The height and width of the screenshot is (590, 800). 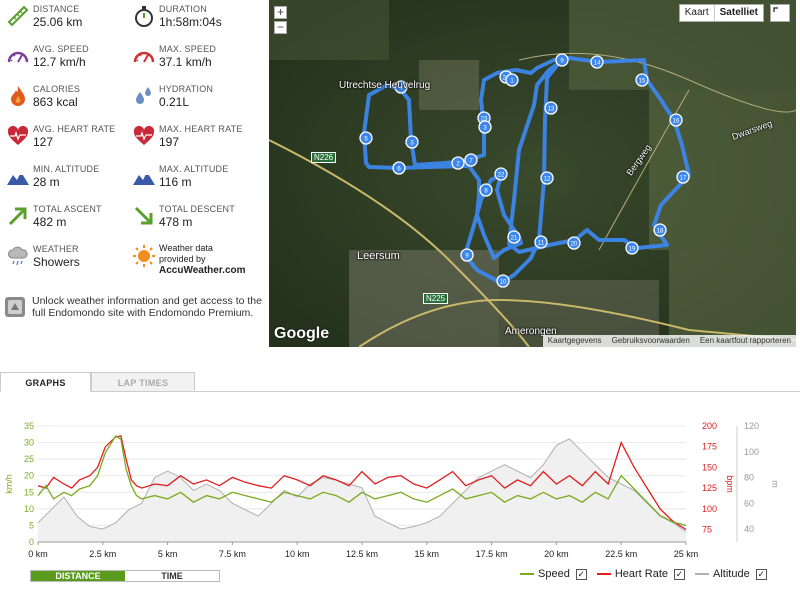 I want to click on stat-value: 863 kcal, so click(x=55, y=102).